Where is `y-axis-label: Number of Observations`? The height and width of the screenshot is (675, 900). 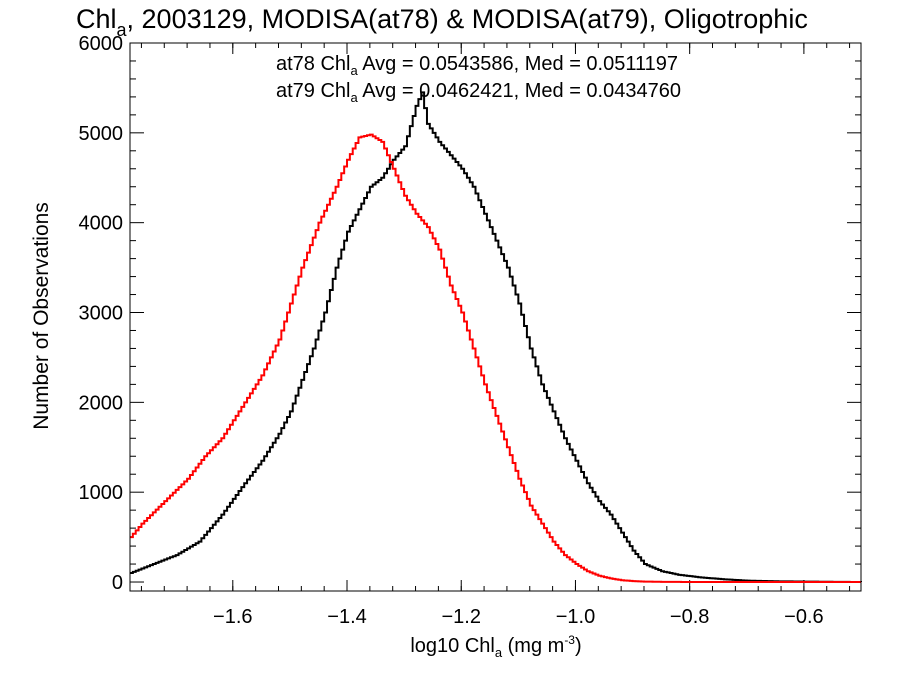 y-axis-label: Number of Observations is located at coordinates (41, 316).